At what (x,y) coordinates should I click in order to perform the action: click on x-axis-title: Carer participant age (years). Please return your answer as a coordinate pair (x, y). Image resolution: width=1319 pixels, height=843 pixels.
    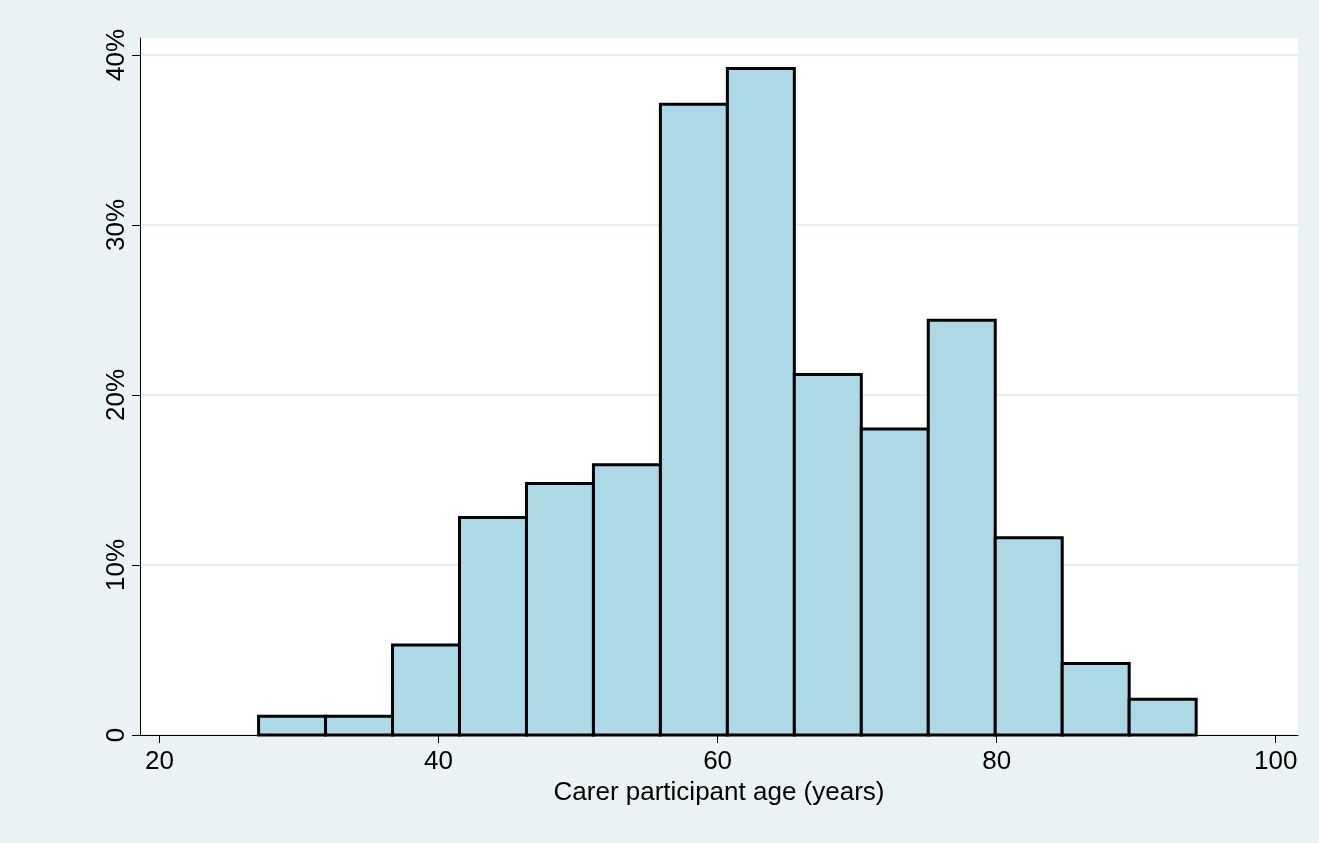
    Looking at the image, I should click on (719, 790).